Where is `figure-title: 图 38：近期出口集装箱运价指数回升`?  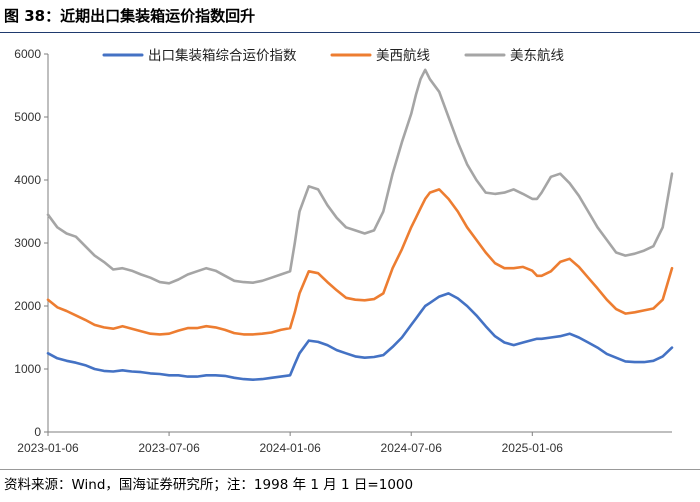 figure-title: 图 38：近期出口集装箱运价指数回升 is located at coordinates (130, 16).